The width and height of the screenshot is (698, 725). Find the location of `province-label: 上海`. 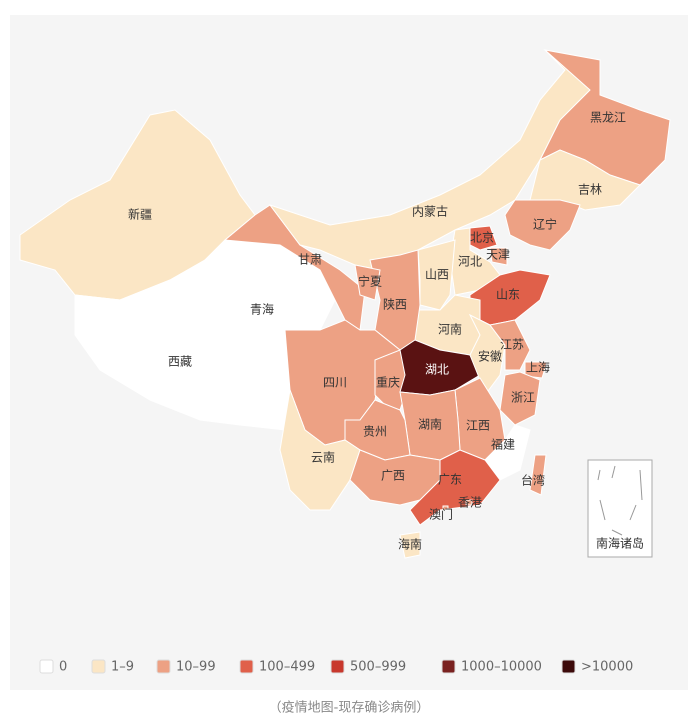

province-label: 上海 is located at coordinates (538, 367).